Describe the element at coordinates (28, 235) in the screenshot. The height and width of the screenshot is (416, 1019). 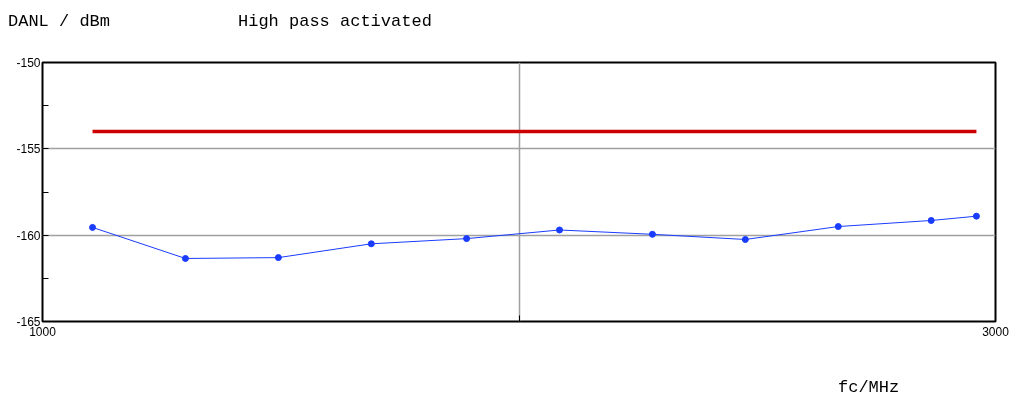
I see `y-tick-label: -160` at that location.